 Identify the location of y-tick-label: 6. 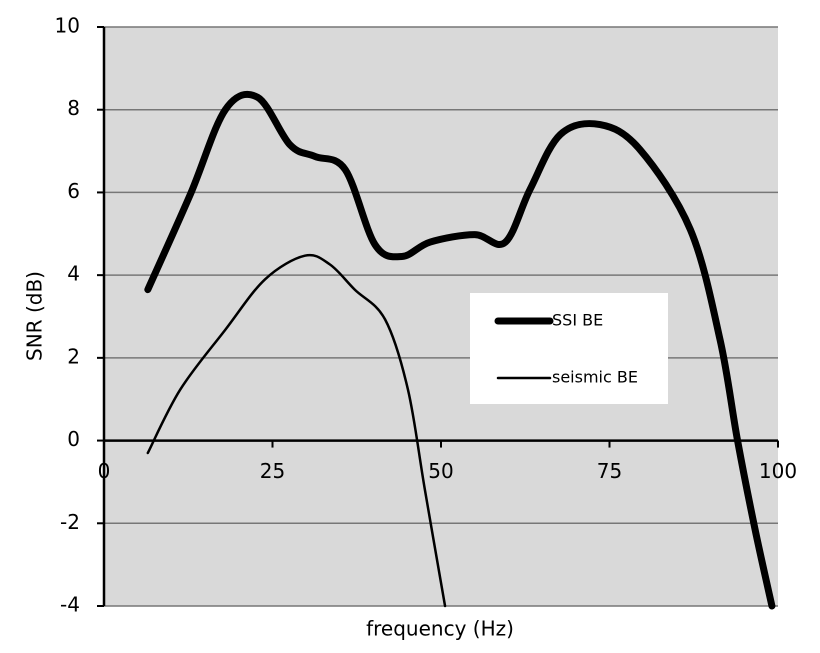
(73, 191).